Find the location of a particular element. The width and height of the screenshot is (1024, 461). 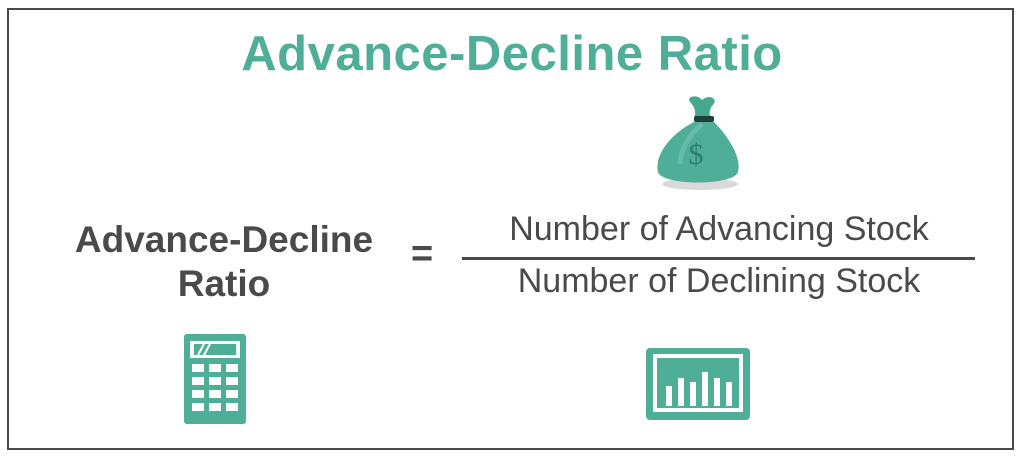

formula-lhs: Advance-Decline Ratio is located at coordinates (224, 262).